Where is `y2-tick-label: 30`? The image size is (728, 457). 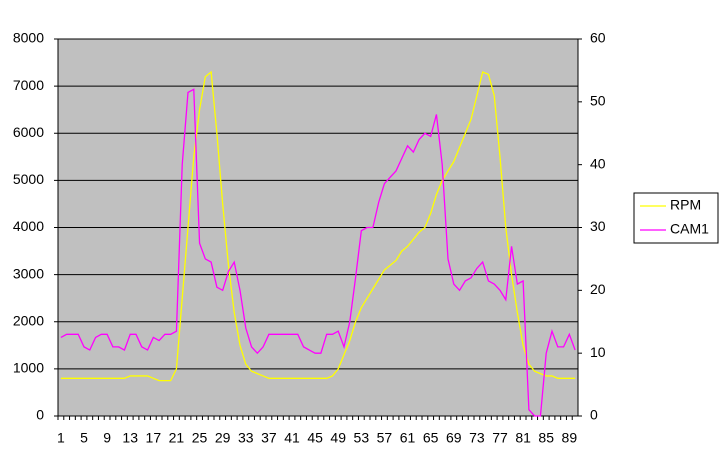
y2-tick-label: 30 is located at coordinates (598, 226).